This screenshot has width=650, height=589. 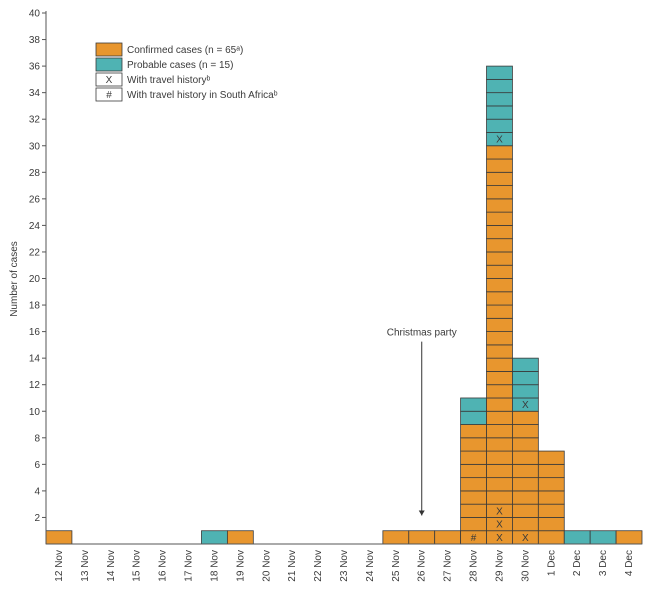 What do you see at coordinates (551, 563) in the screenshot?
I see `x-tick-label: 1 Dec` at bounding box center [551, 563].